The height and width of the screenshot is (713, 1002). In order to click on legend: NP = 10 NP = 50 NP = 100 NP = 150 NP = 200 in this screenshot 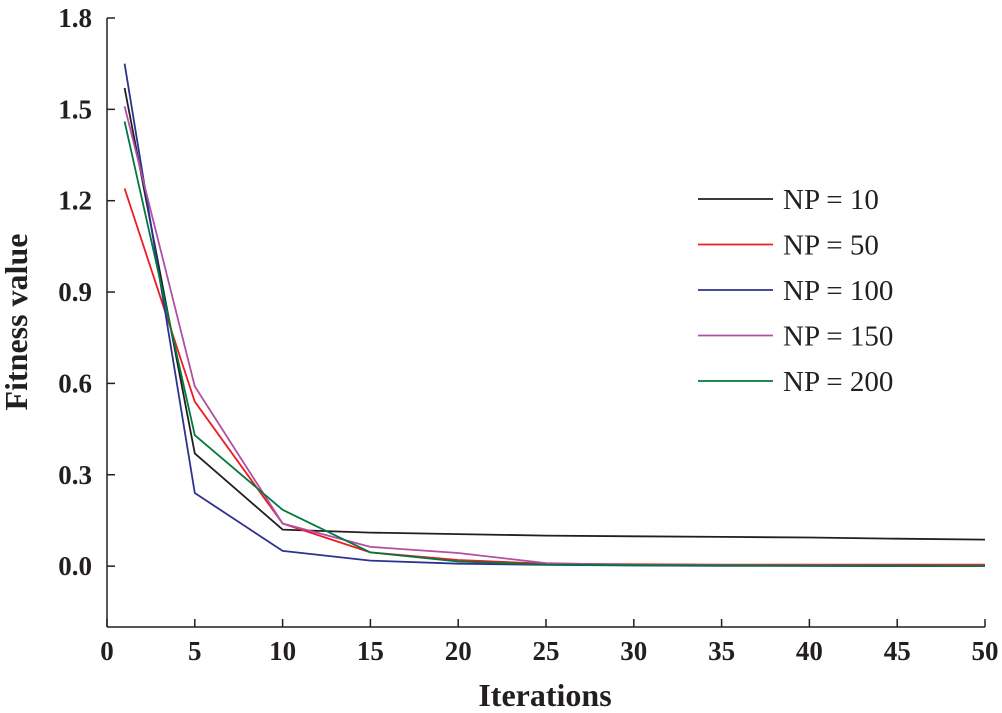, I will do `click(795, 291)`.